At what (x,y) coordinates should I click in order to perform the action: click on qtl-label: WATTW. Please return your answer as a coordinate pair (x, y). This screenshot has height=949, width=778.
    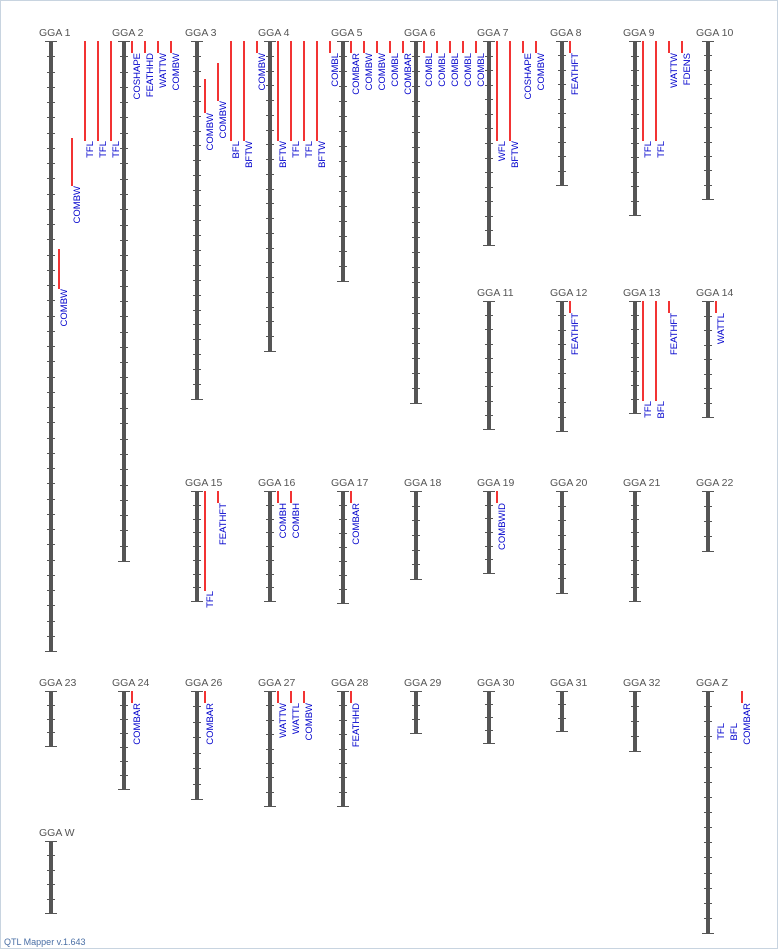
    Looking at the image, I should click on (674, 70).